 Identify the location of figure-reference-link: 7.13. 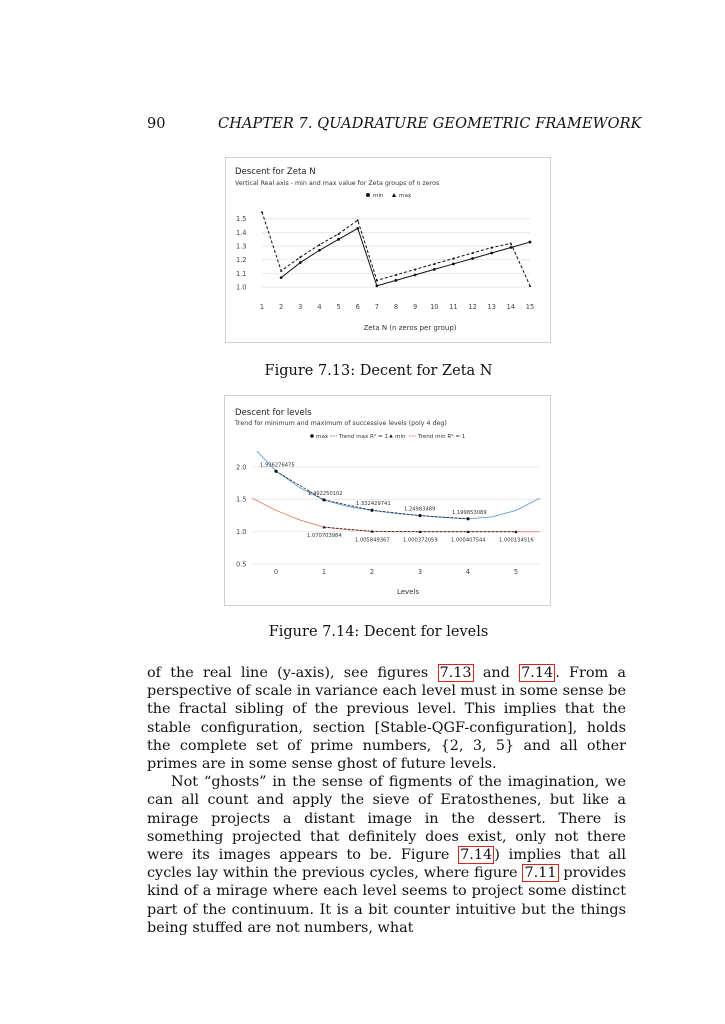
(455, 673).